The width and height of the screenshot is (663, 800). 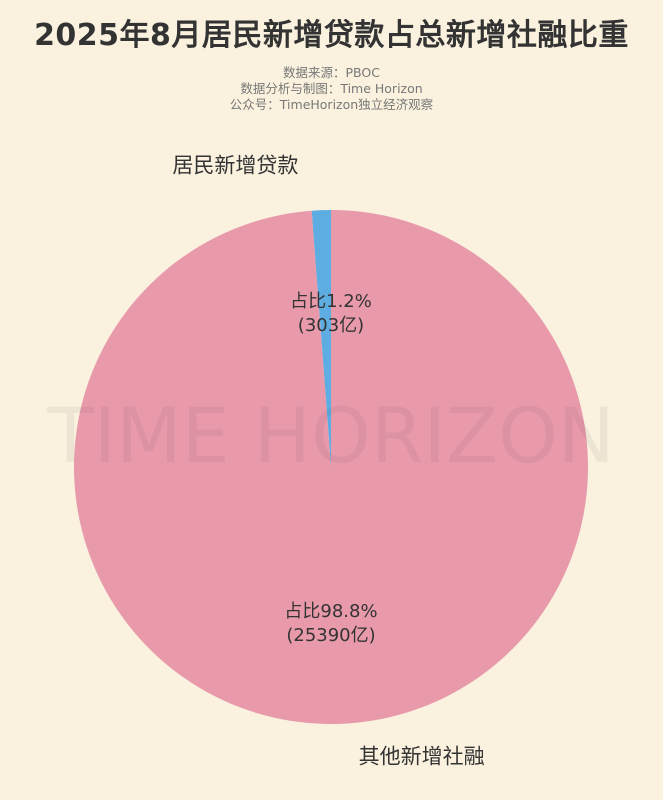 I want to click on subtitle-account: 公众号：TimeHorizon独立经济观察, so click(x=331, y=104).